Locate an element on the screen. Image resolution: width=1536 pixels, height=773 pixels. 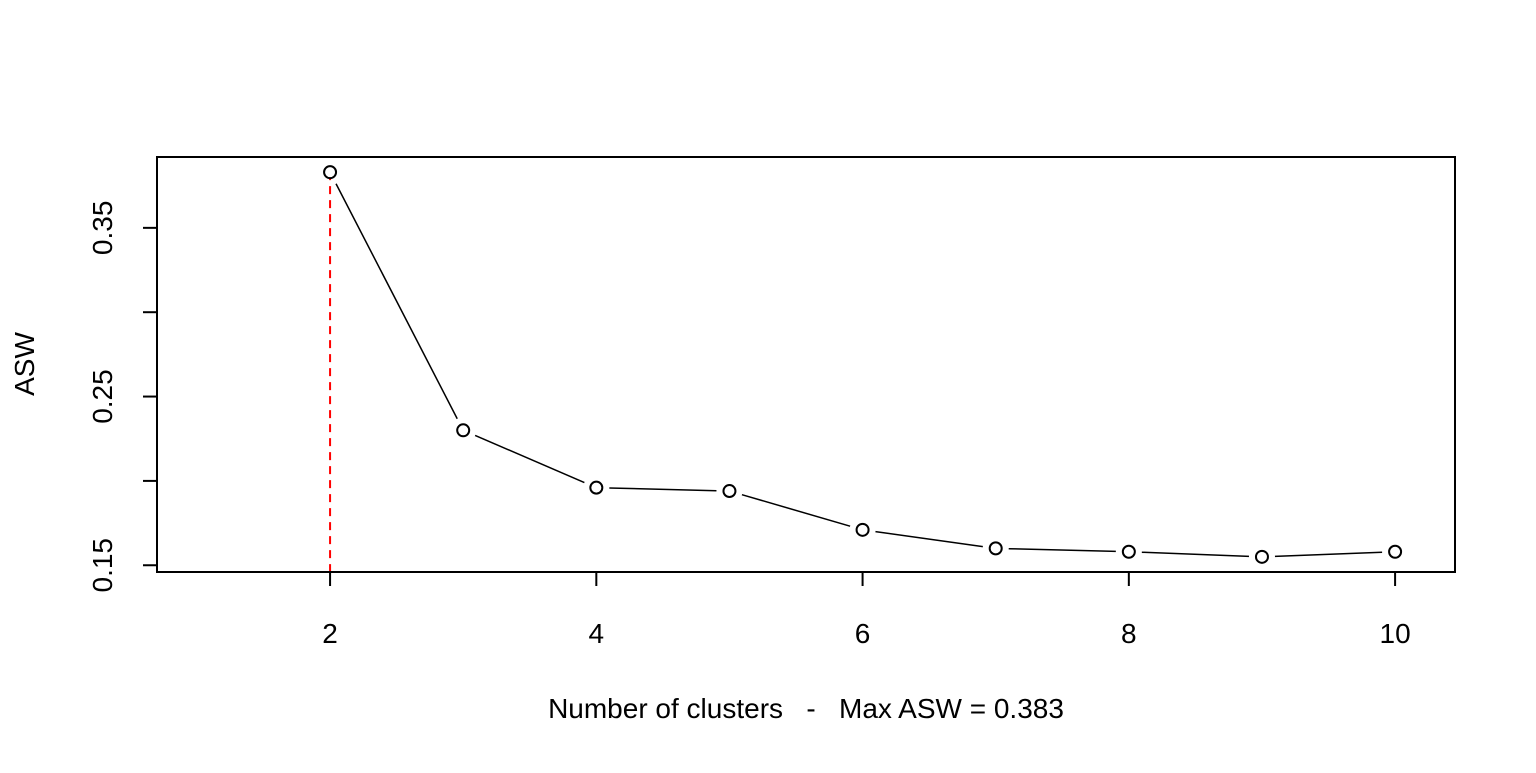
y-tick-label: 0.15 is located at coordinates (102, 565).